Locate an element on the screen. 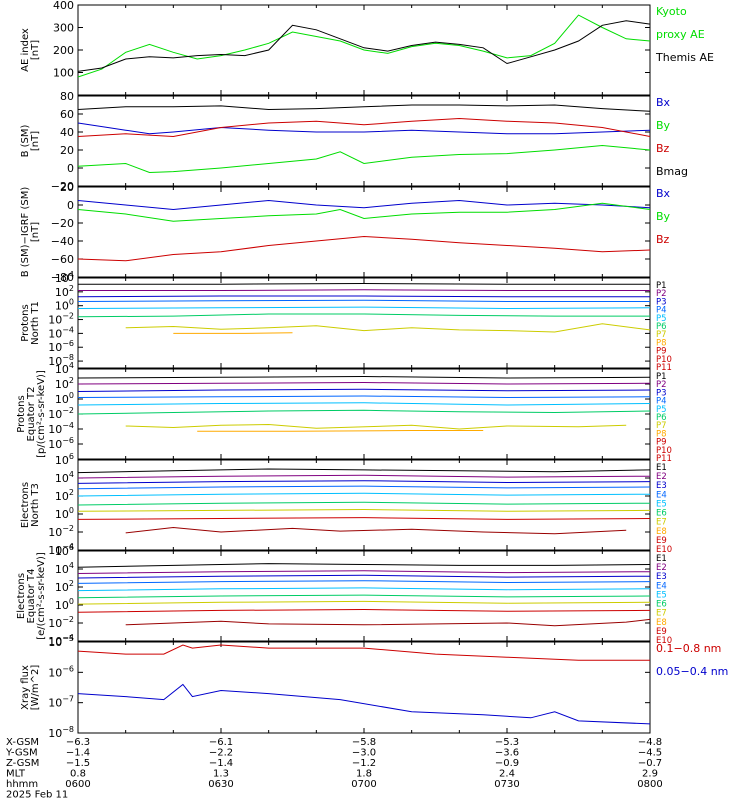  y-axis-label: Electrons is located at coordinates (25, 505).